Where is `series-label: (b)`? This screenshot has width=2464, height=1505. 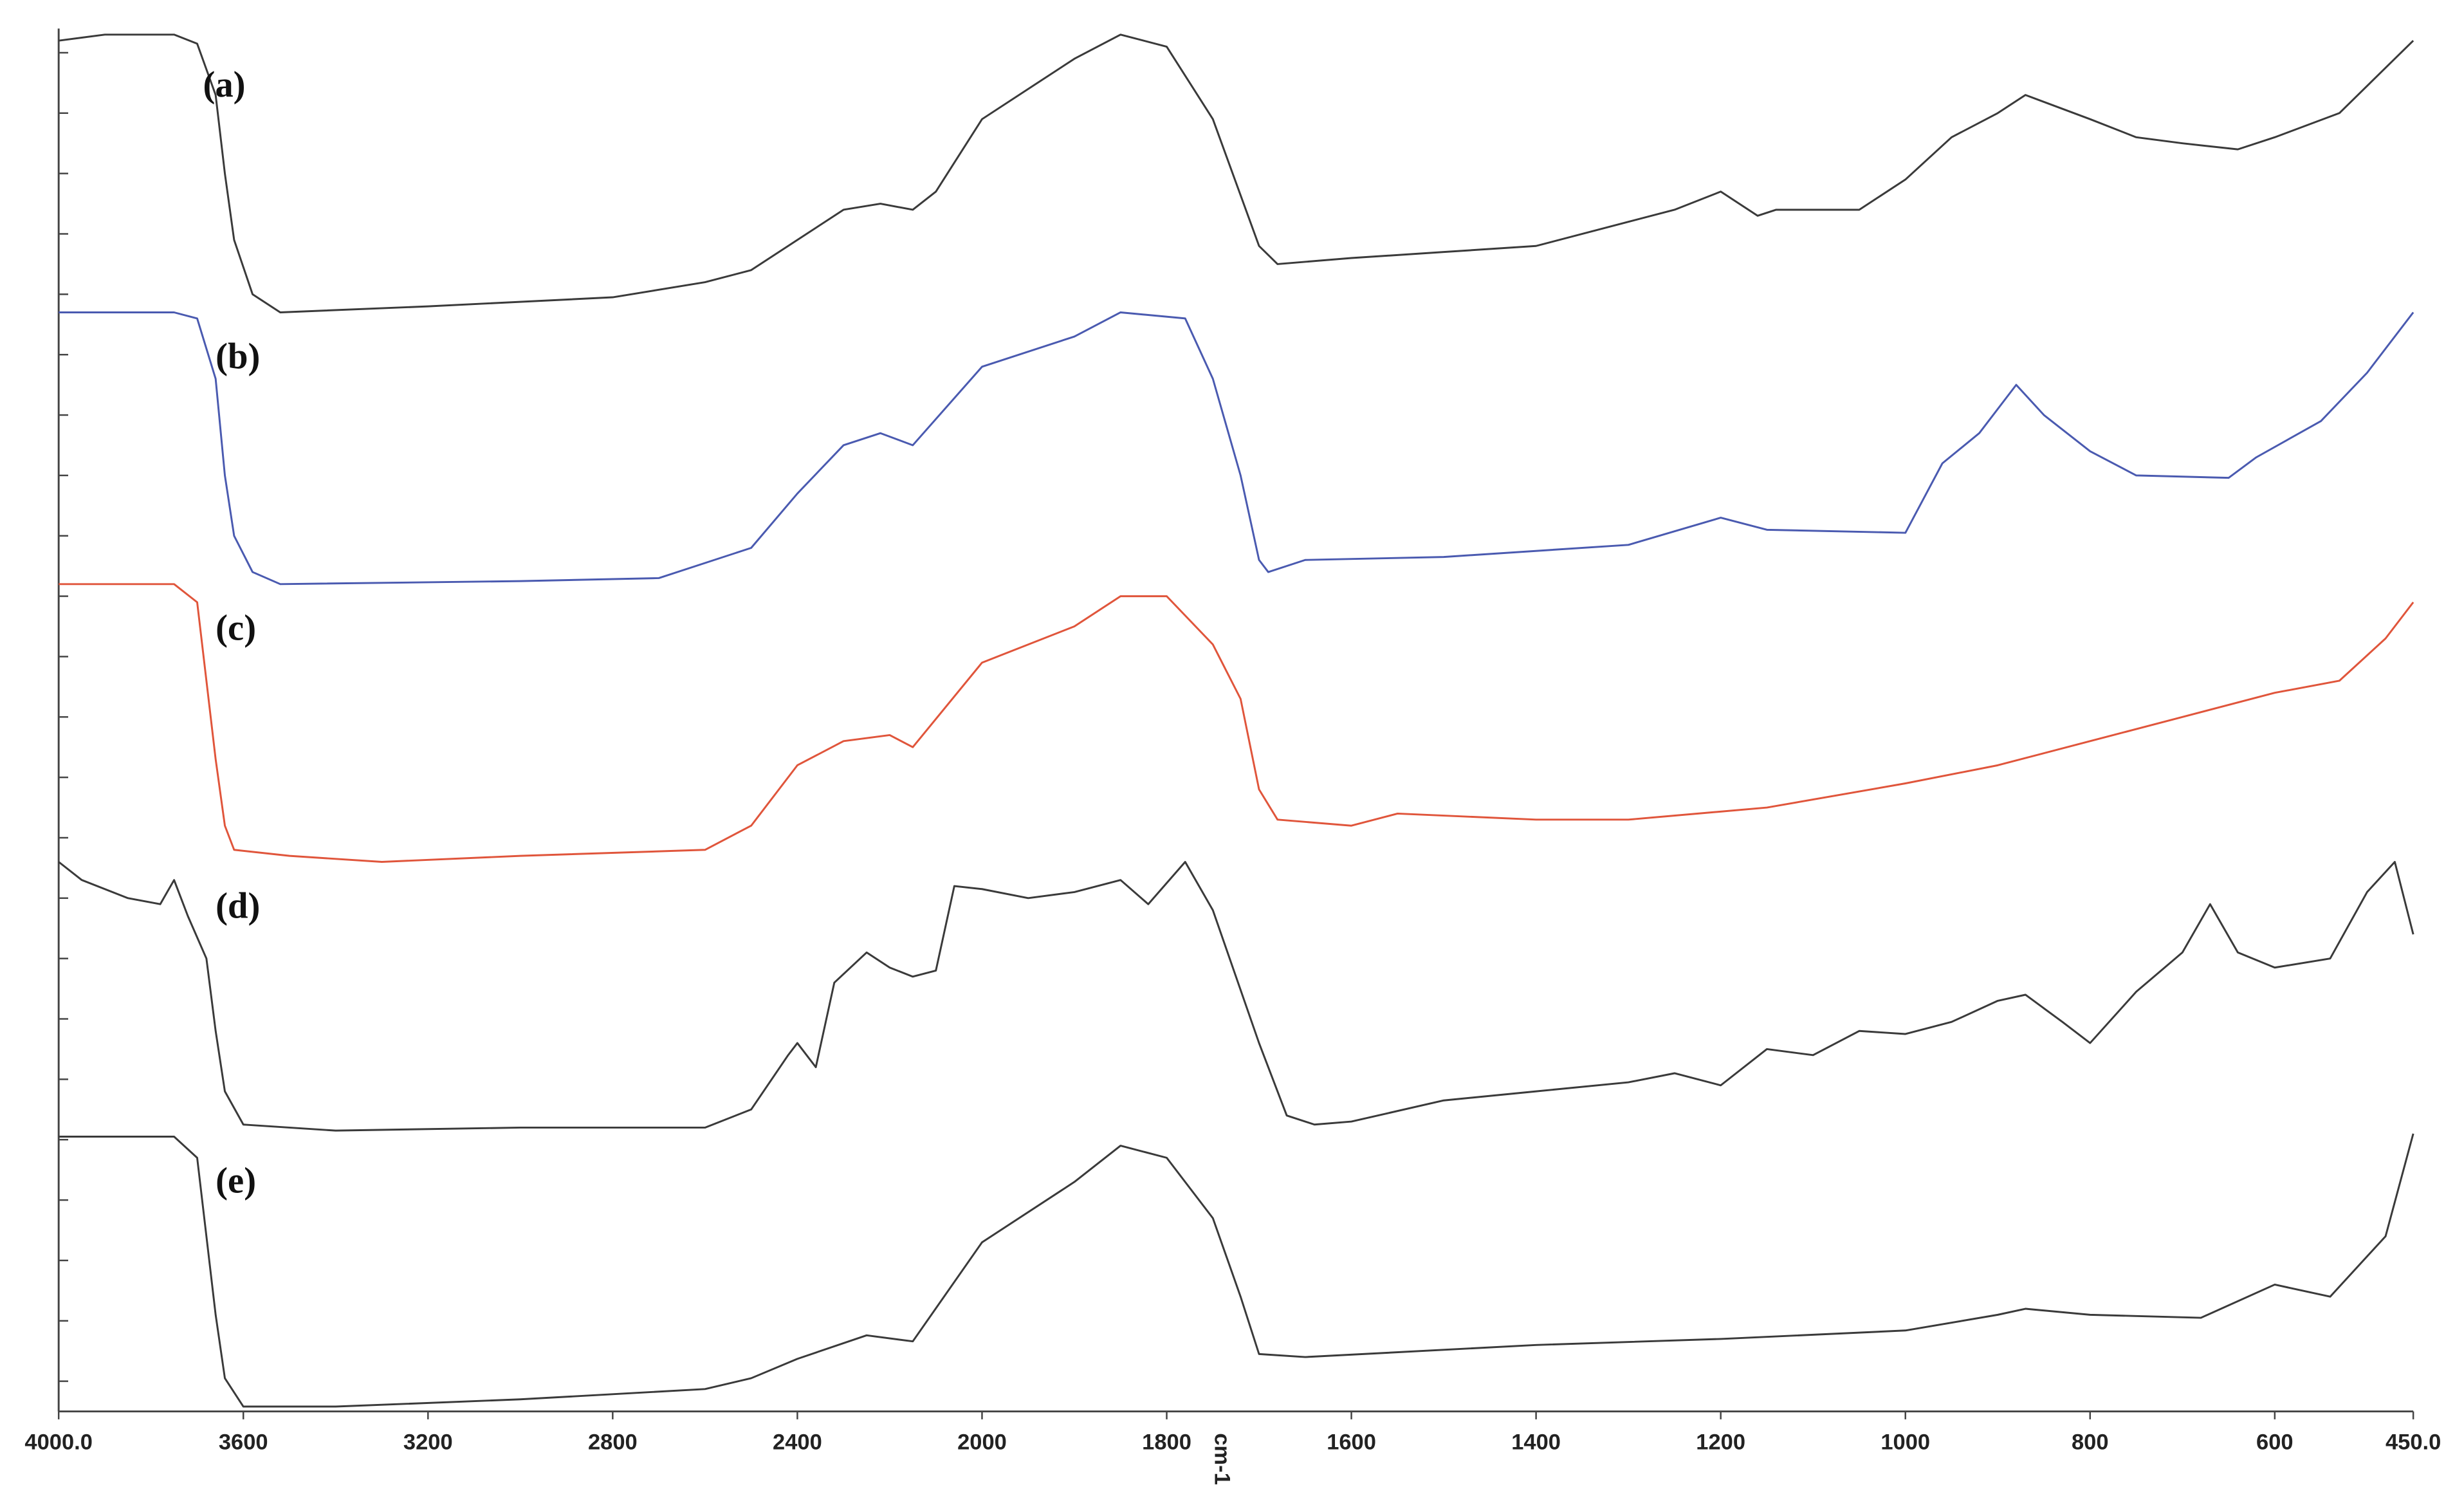 series-label: (b) is located at coordinates (238, 356).